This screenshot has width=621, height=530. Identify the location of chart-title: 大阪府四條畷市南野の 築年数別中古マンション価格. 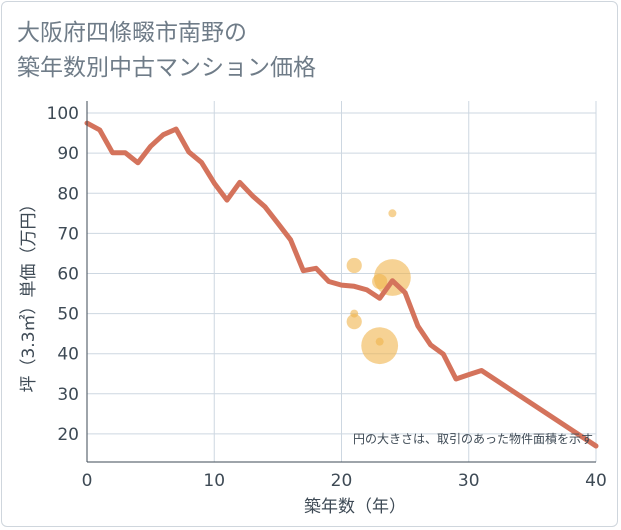
(166, 51).